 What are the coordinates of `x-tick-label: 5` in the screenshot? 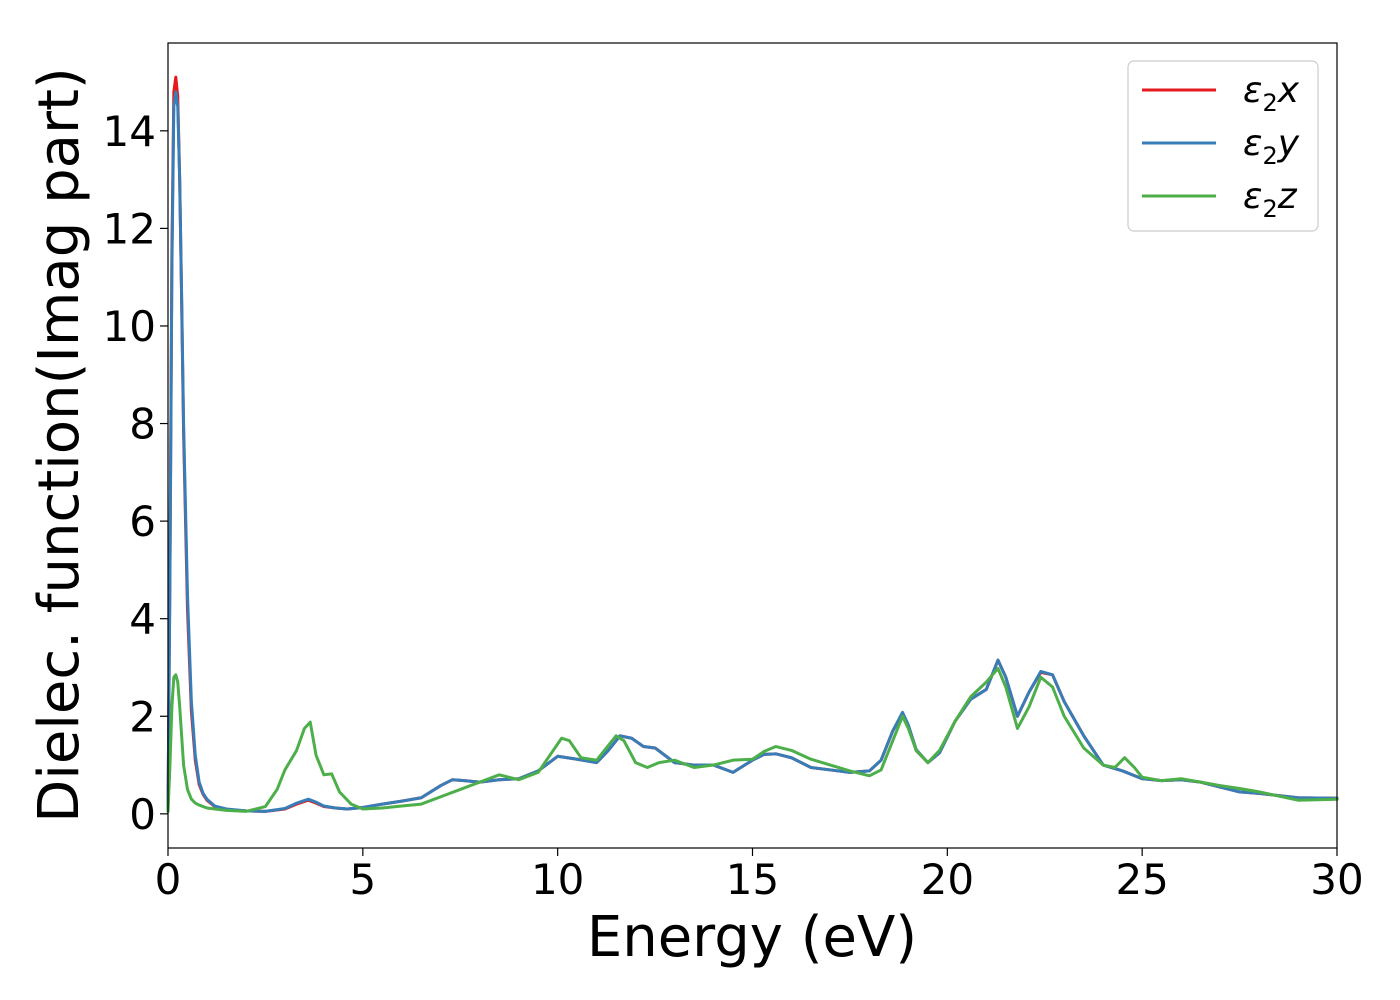 It's located at (362, 879).